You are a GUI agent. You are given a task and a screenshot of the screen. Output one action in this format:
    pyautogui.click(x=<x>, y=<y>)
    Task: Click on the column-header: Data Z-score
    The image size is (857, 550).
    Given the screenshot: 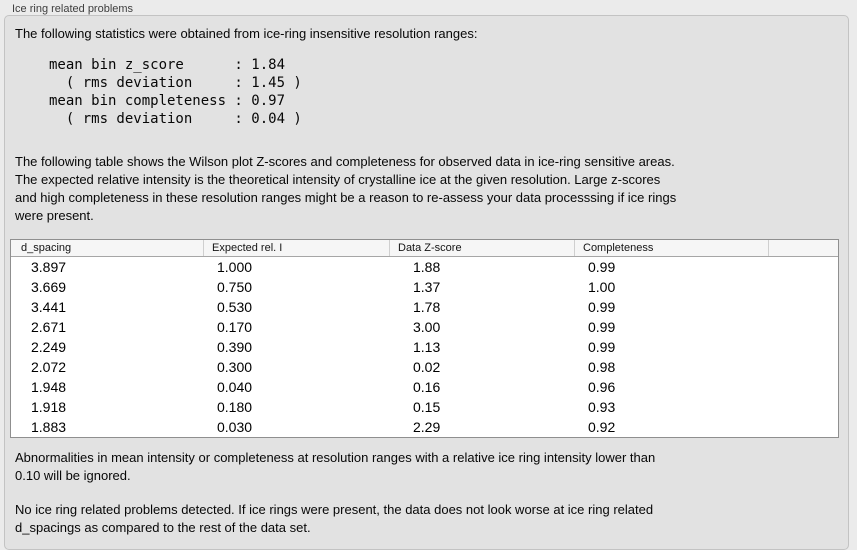 What is the action you would take?
    pyautogui.click(x=481, y=248)
    